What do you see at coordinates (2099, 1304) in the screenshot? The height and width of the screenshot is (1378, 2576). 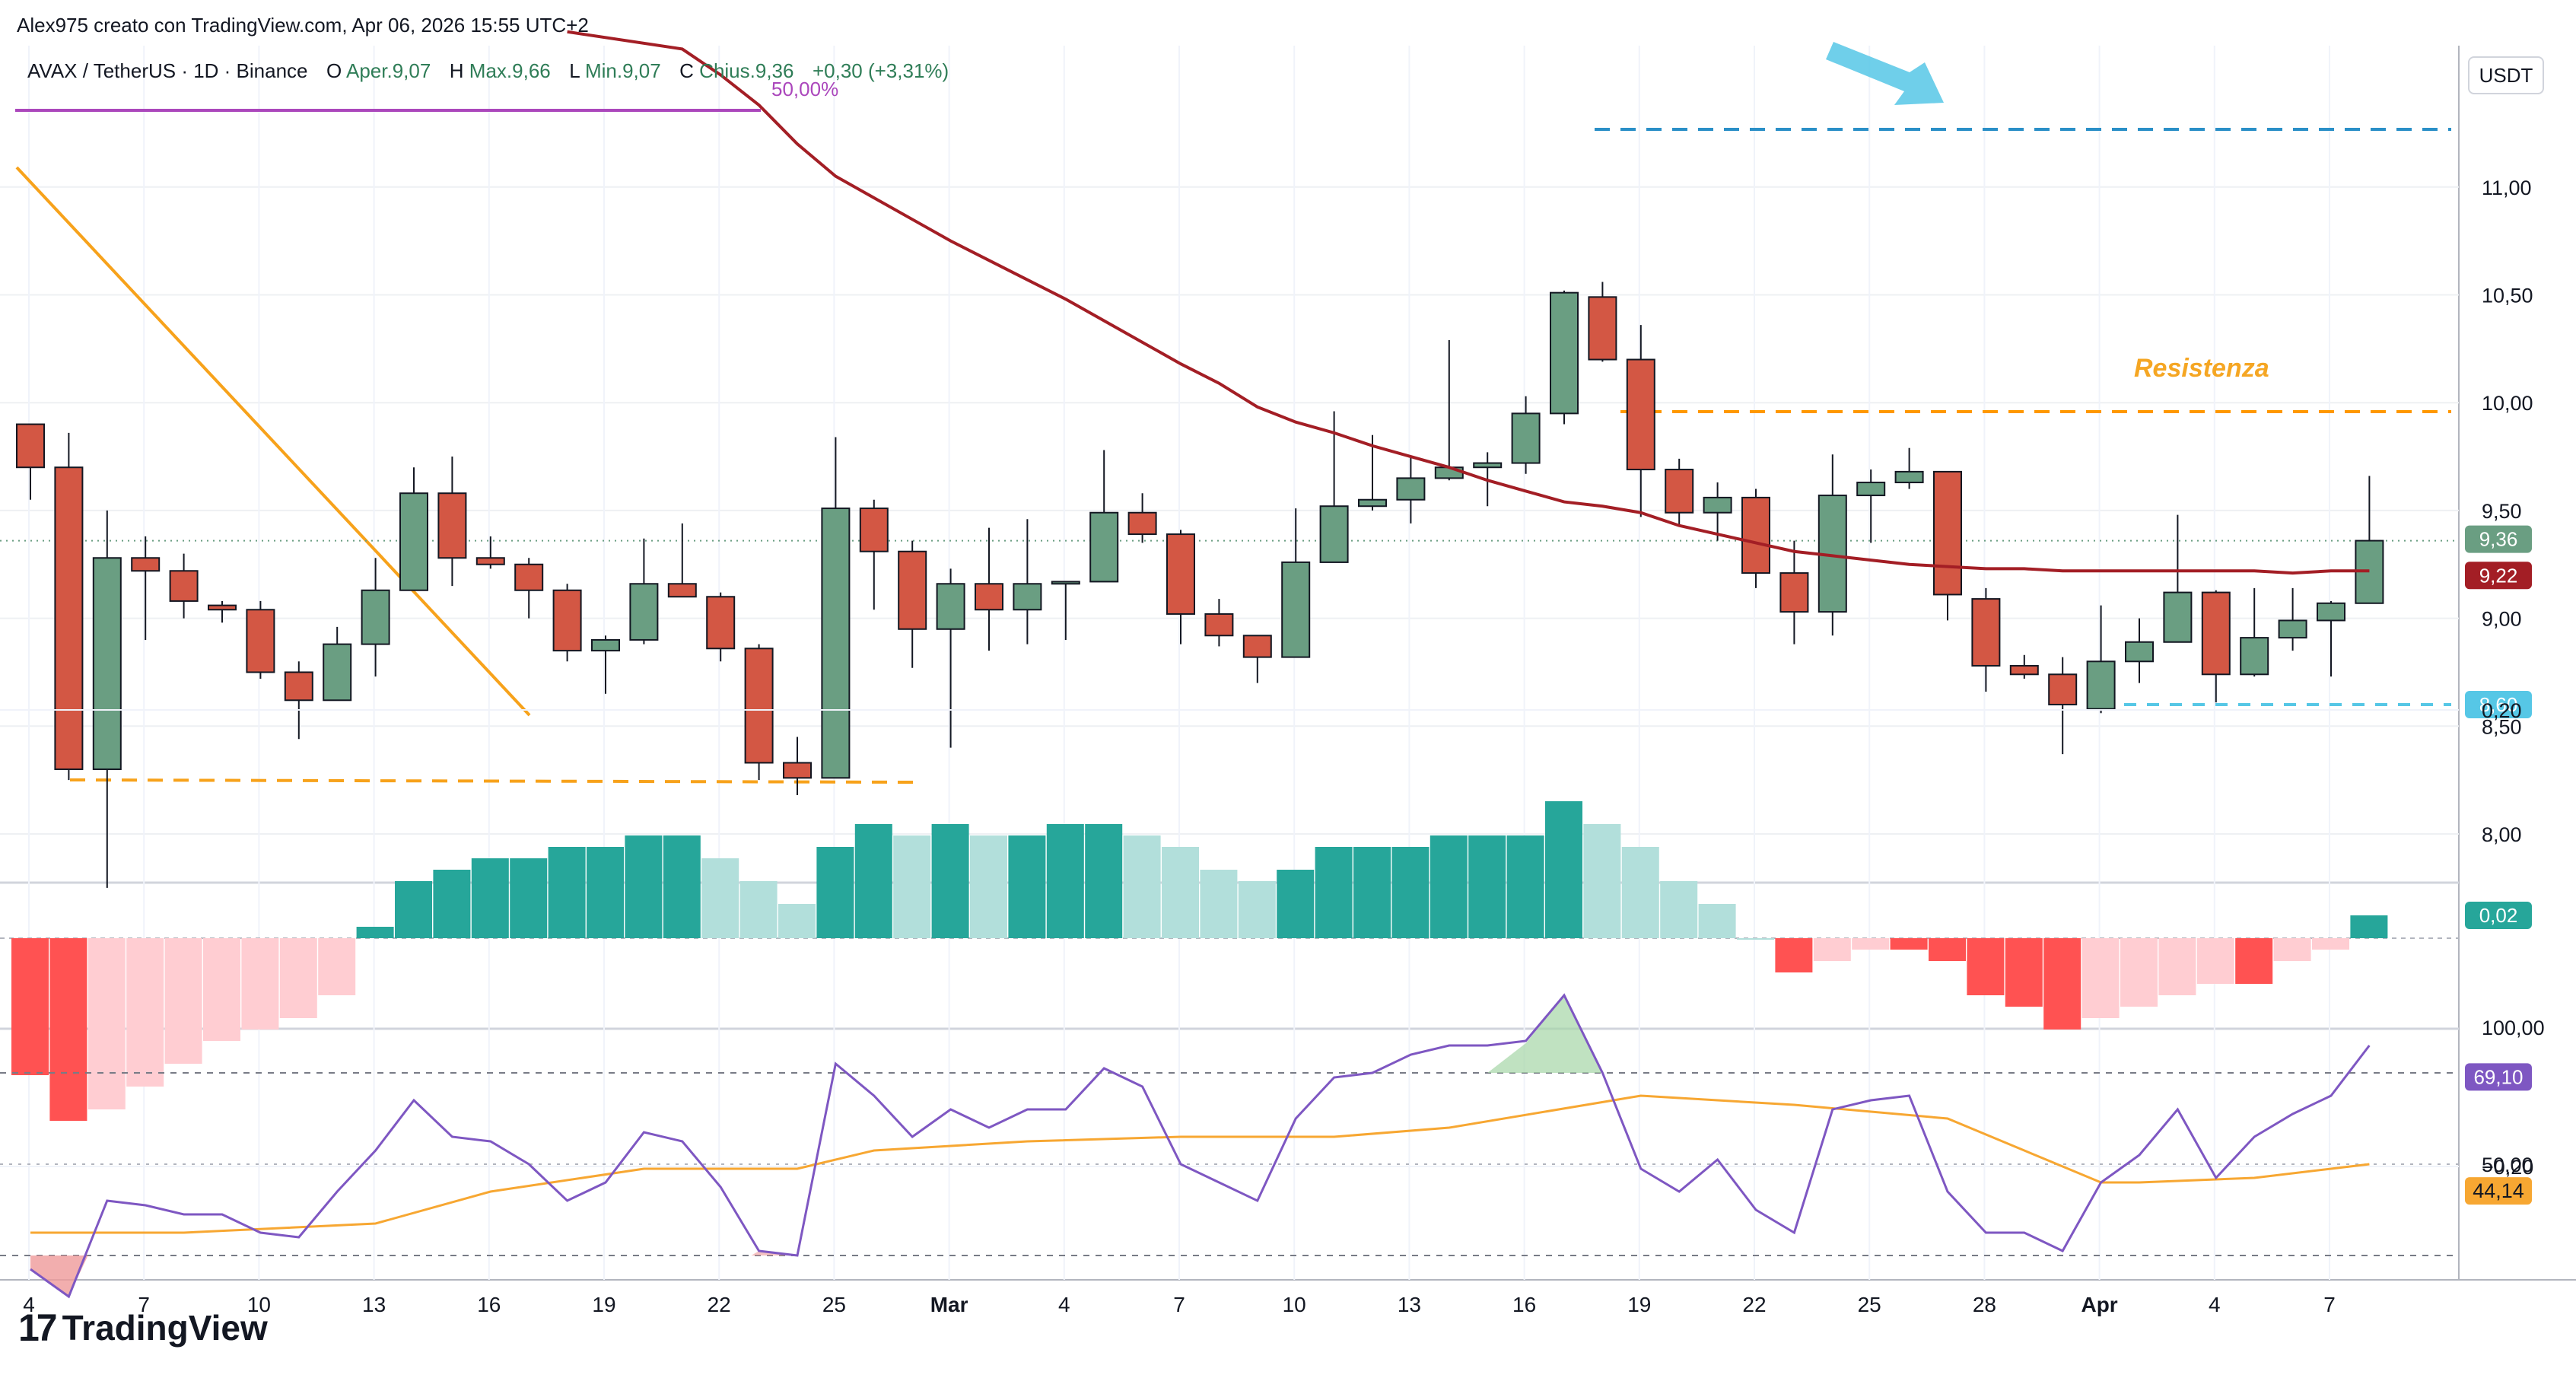 I see `time-tick-label: Apr` at bounding box center [2099, 1304].